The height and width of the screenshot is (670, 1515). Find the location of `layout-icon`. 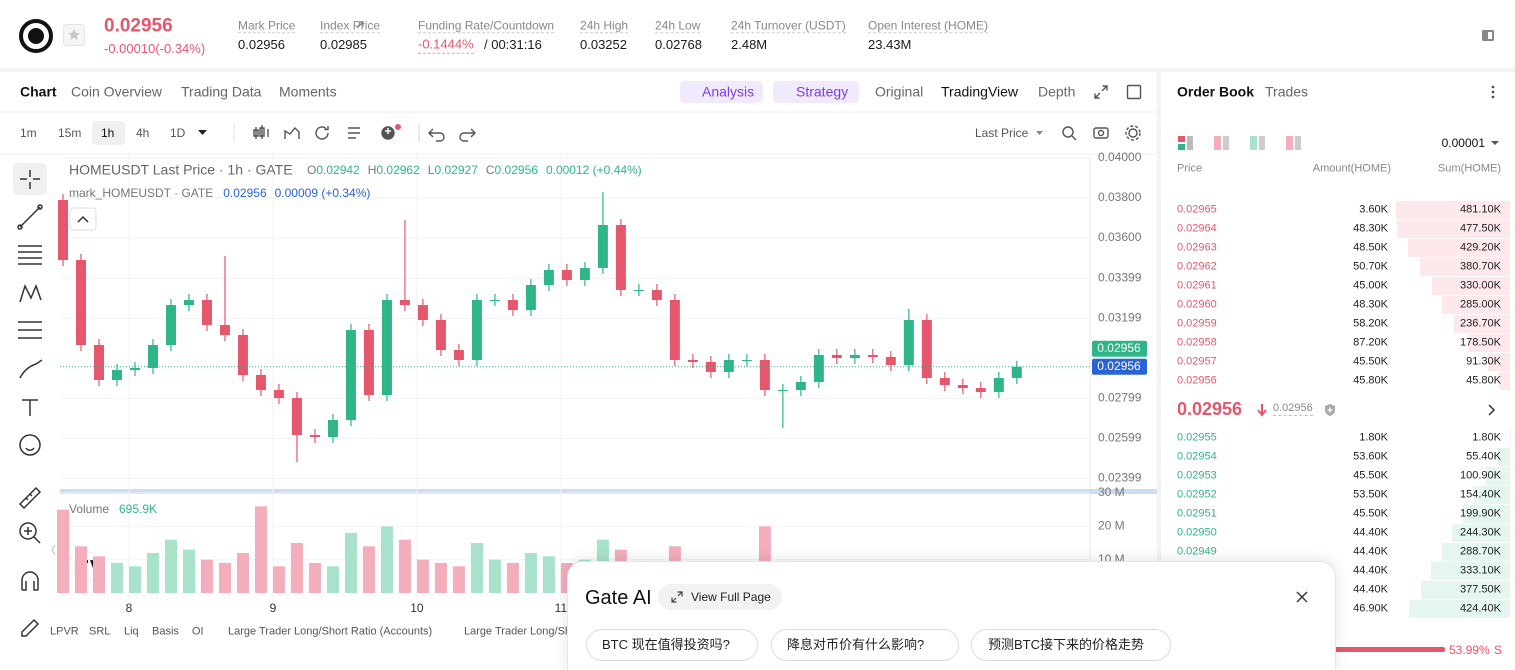

layout-icon is located at coordinates (1488, 35).